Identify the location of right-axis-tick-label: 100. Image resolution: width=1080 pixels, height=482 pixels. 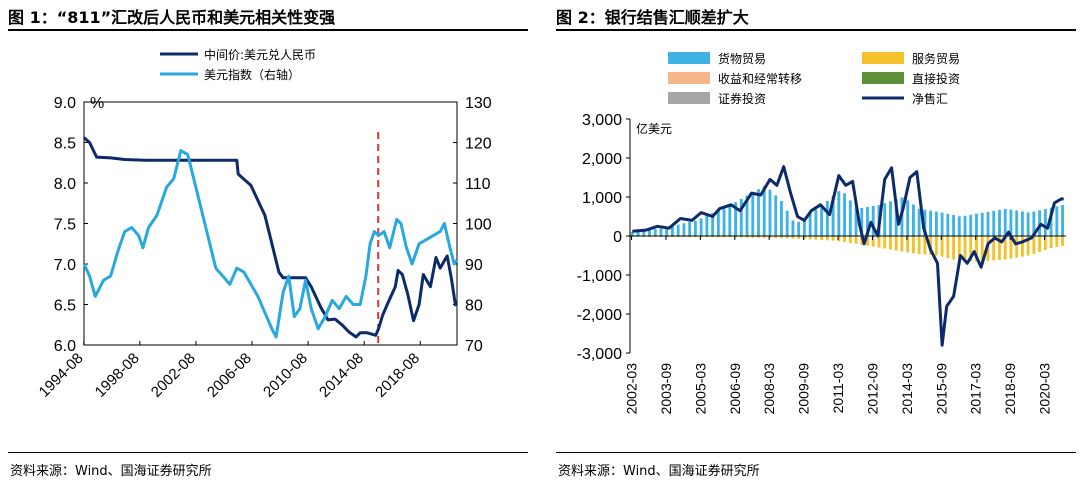
(478, 225).